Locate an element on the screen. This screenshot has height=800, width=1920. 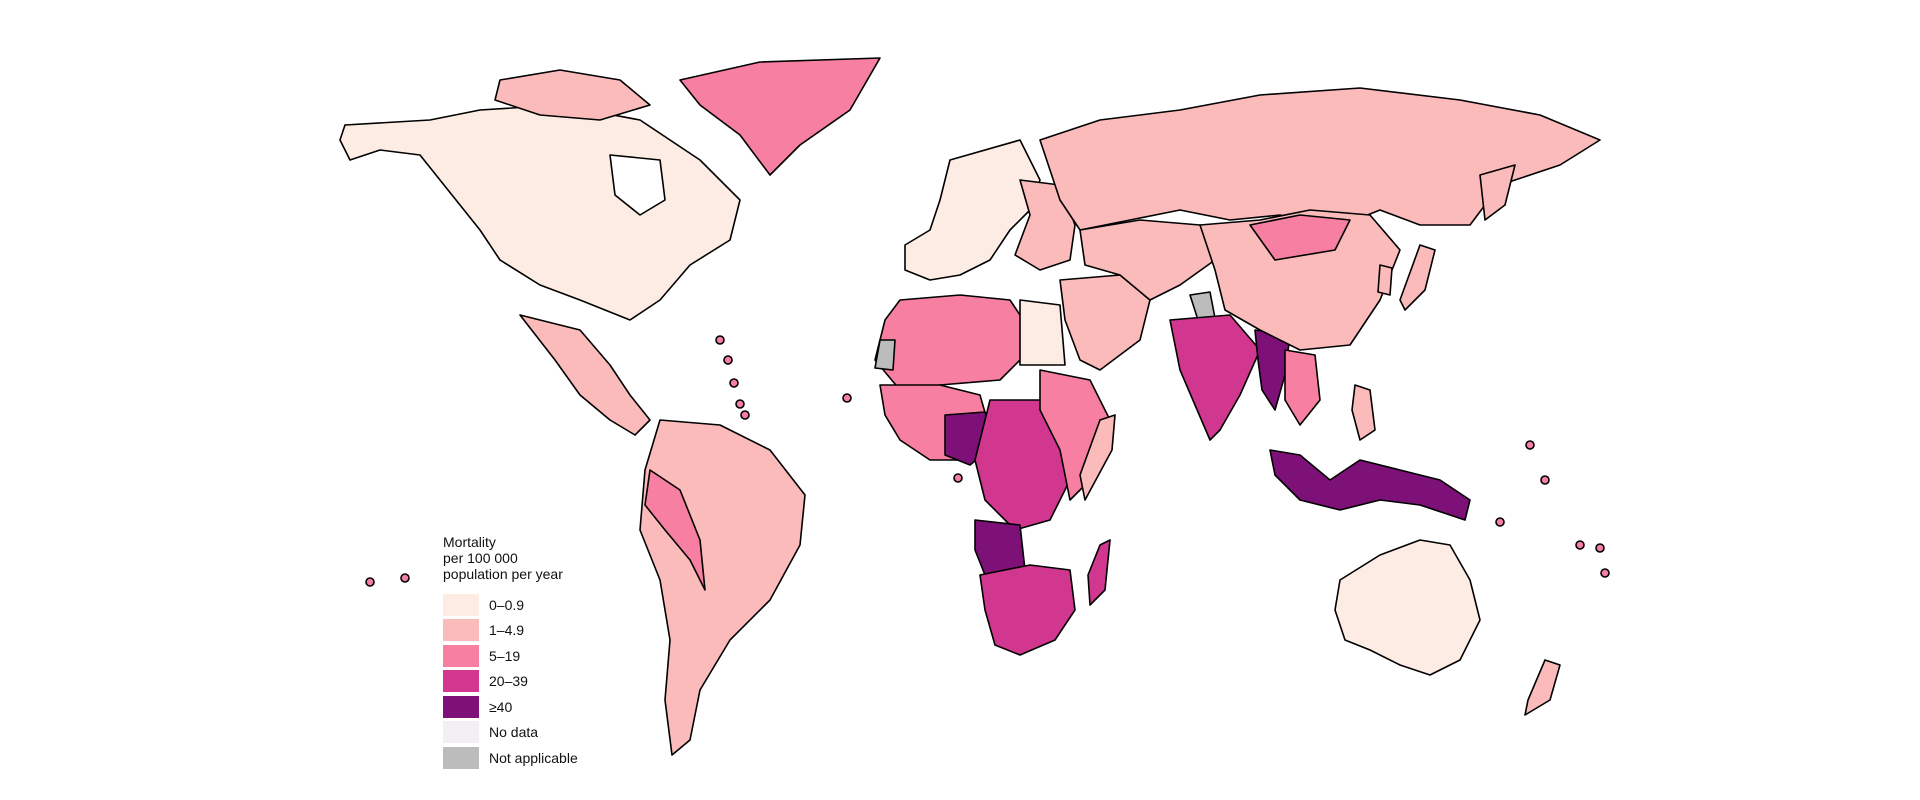
region-korea is located at coordinates (1385, 280).